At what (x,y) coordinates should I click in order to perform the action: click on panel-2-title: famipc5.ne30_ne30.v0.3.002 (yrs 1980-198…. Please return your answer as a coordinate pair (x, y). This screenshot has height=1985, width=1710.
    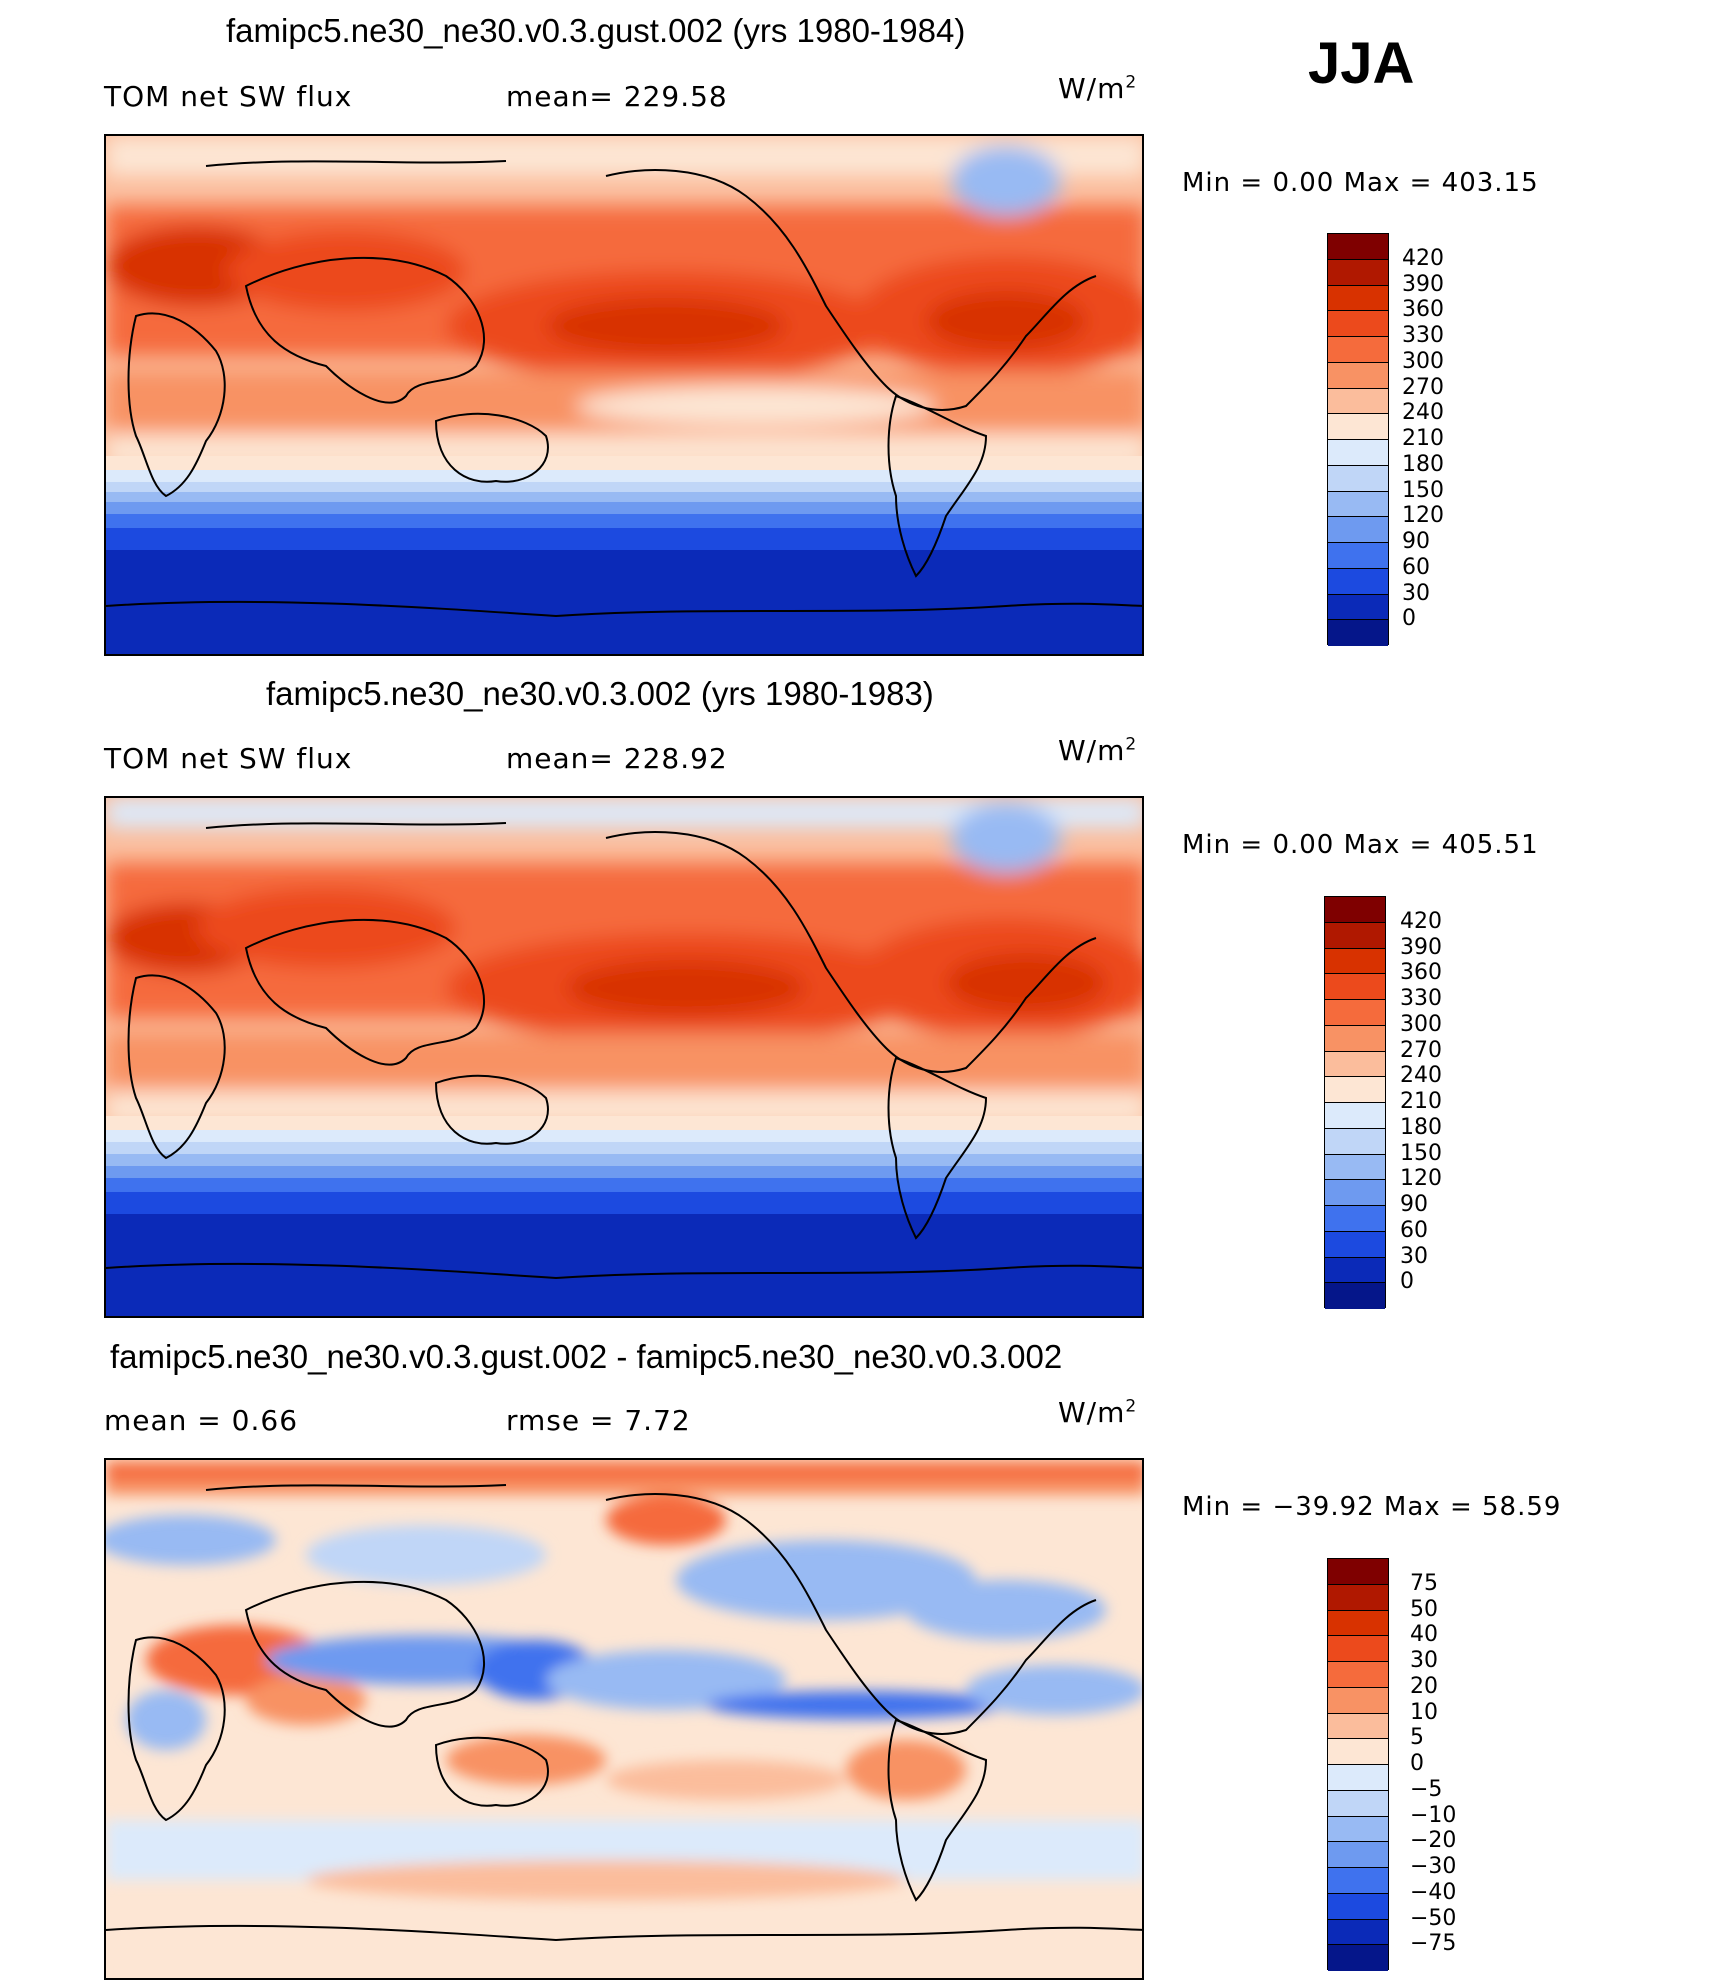
    Looking at the image, I should click on (600, 693).